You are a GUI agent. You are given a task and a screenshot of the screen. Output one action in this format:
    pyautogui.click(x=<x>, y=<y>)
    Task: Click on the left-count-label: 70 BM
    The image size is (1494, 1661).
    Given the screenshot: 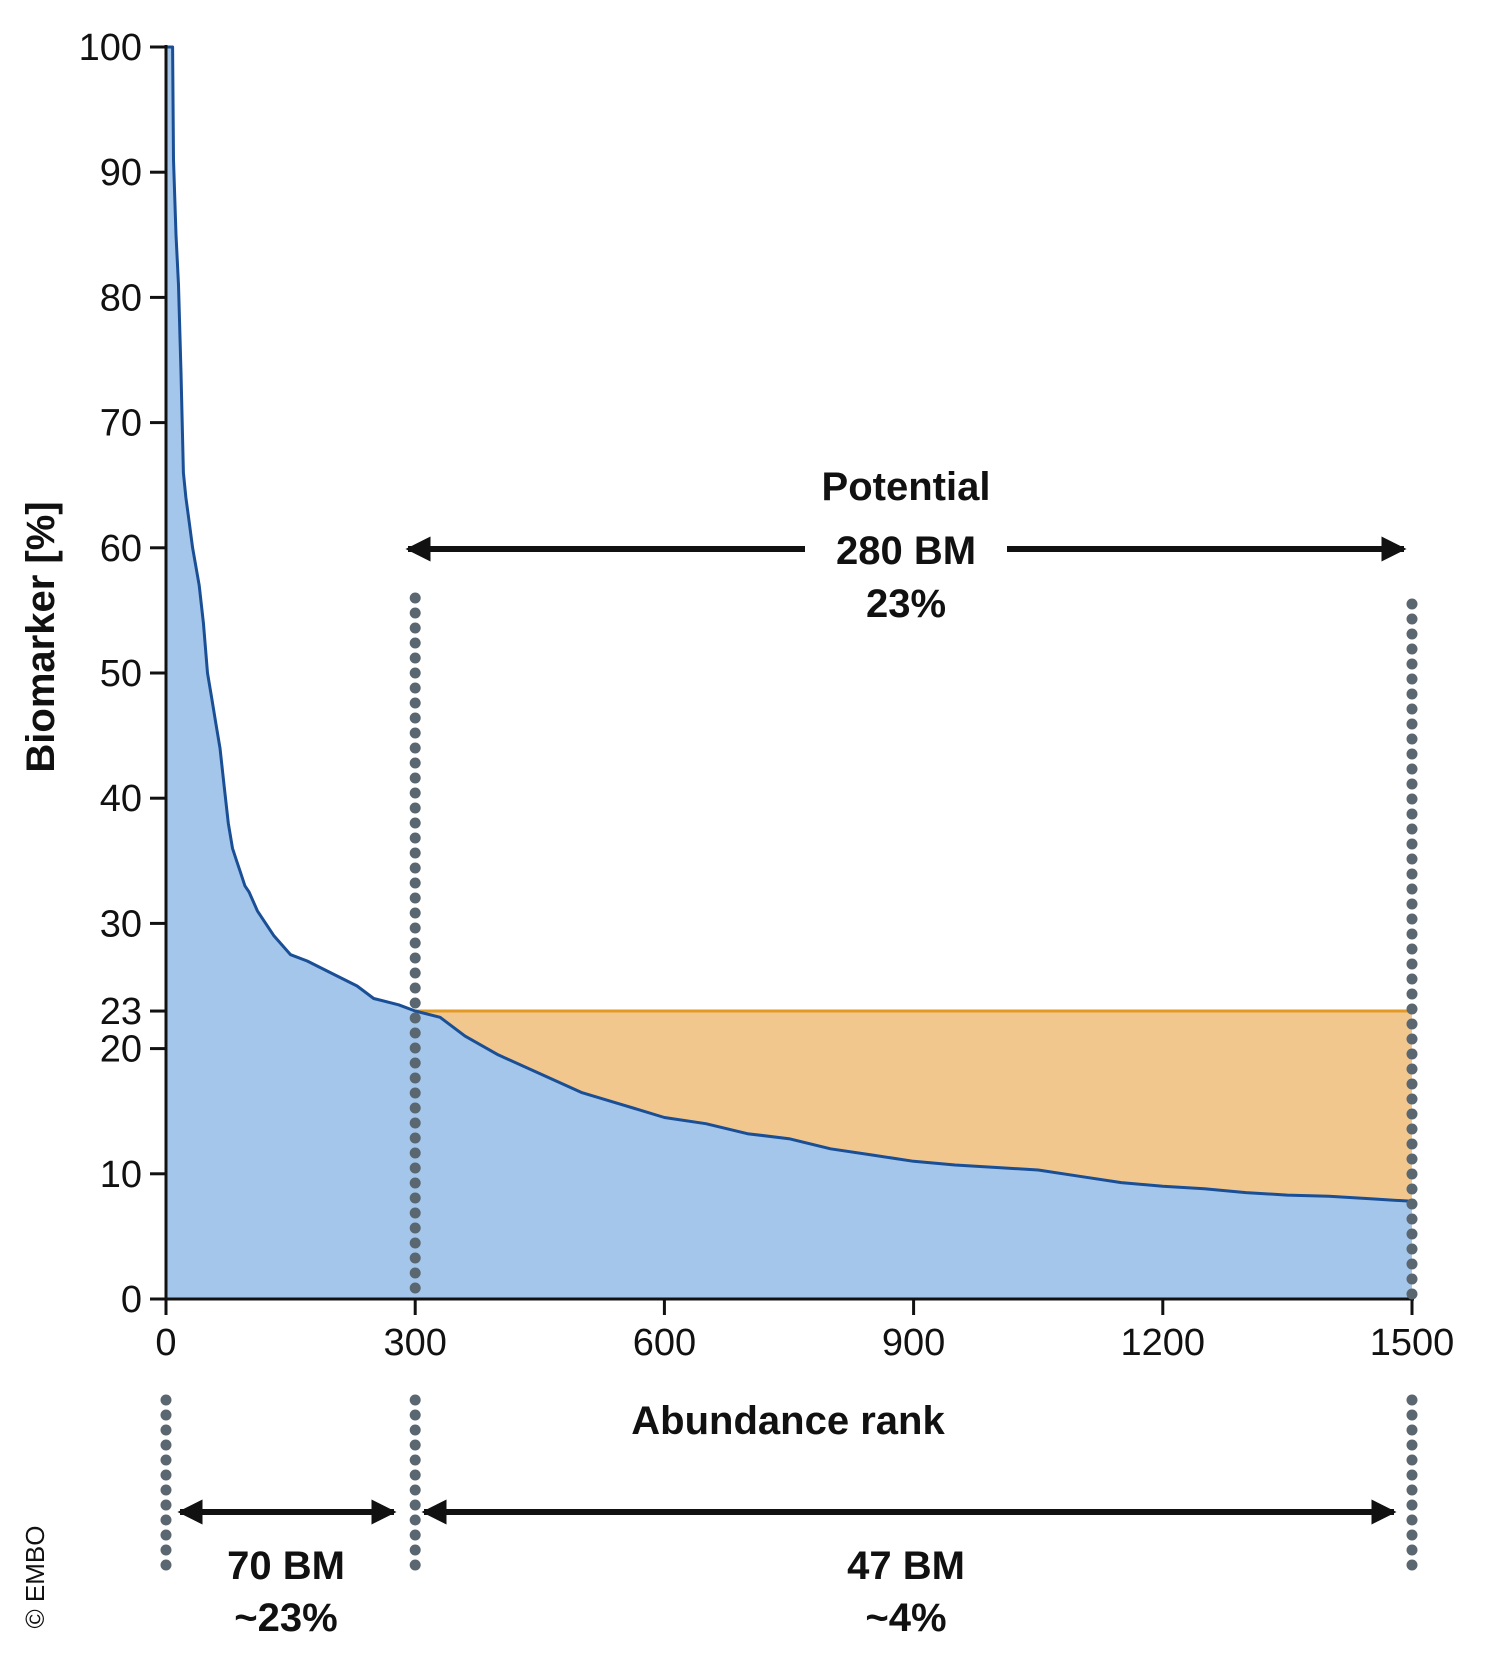 What is the action you would take?
    pyautogui.click(x=286, y=1566)
    